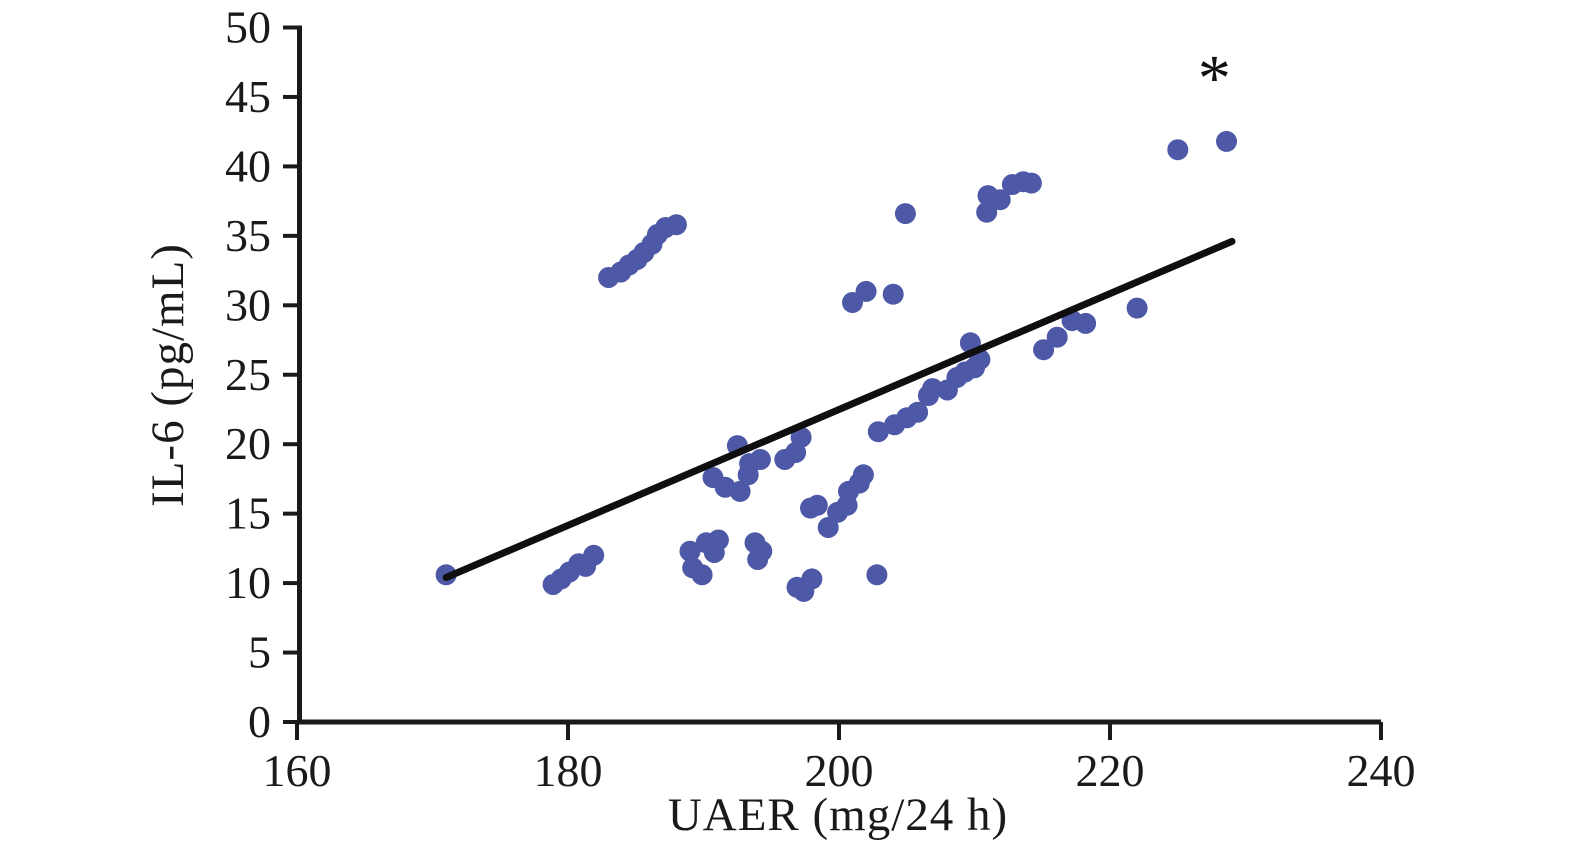 This screenshot has width=1575, height=862. Describe the element at coordinates (248, 96) in the screenshot. I see `y-tick-label: 45` at that location.